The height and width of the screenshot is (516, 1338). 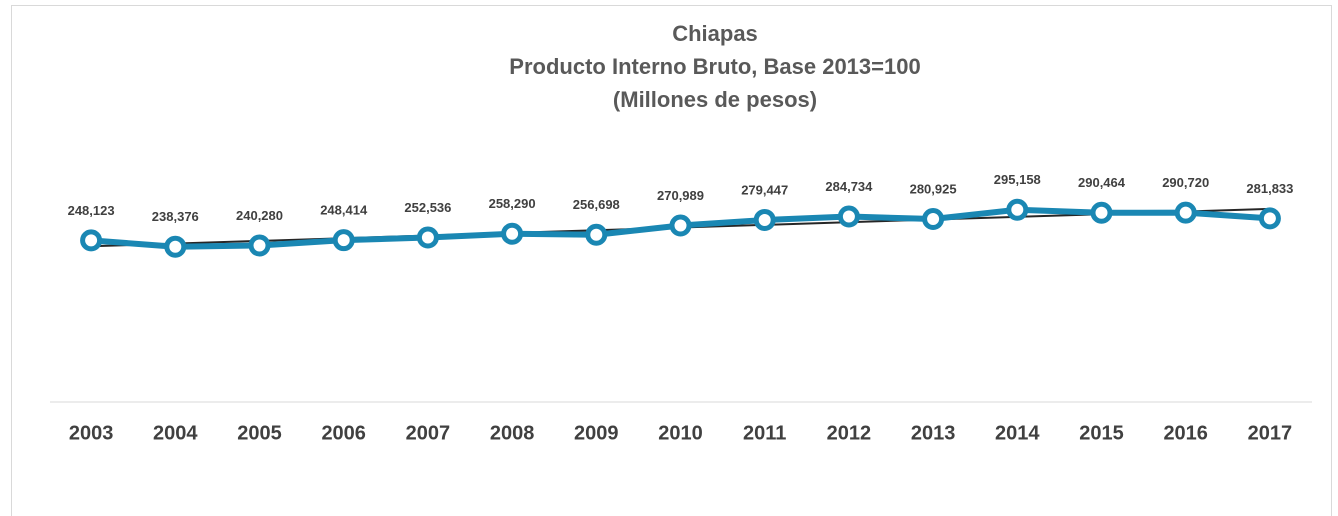 I want to click on data-label: 248,123, so click(x=91, y=210).